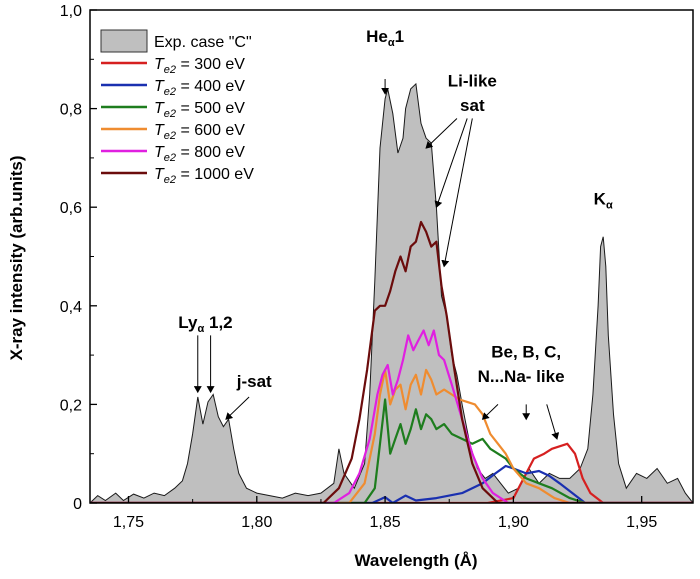 The width and height of the screenshot is (700, 579). I want to click on x-axis-title: Wavelength (Å), so click(415, 560).